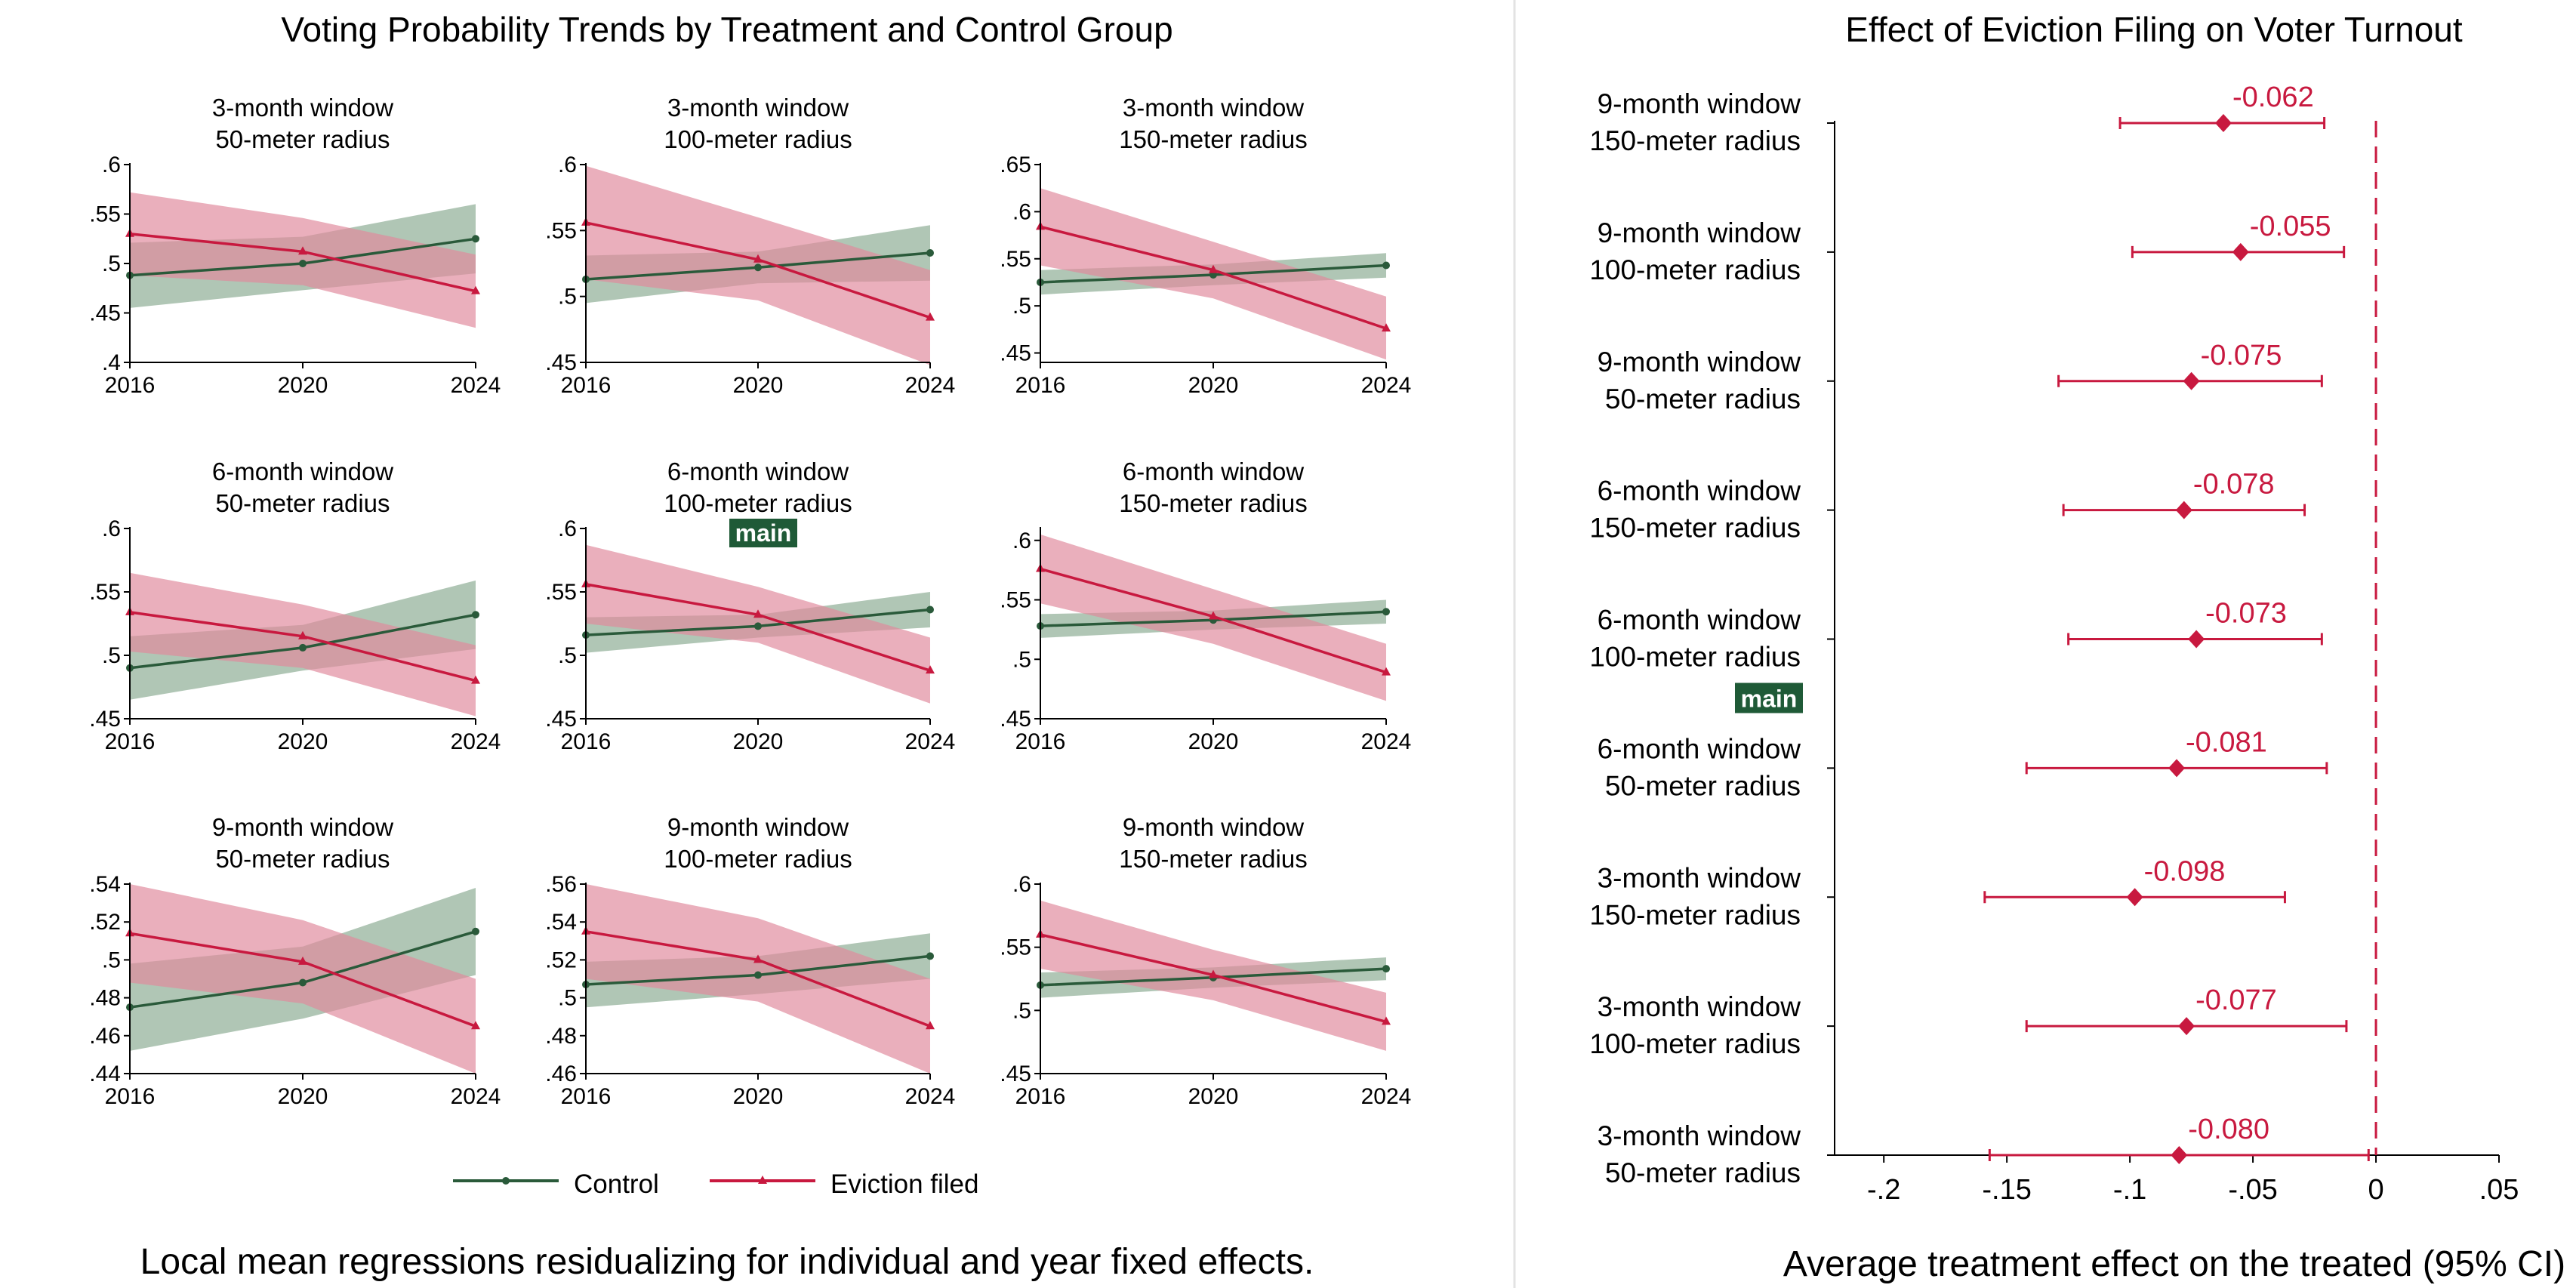  What do you see at coordinates (1967, 248) in the screenshot?
I see `coef-row: 9-month window 100-meter radius -0.055` at bounding box center [1967, 248].